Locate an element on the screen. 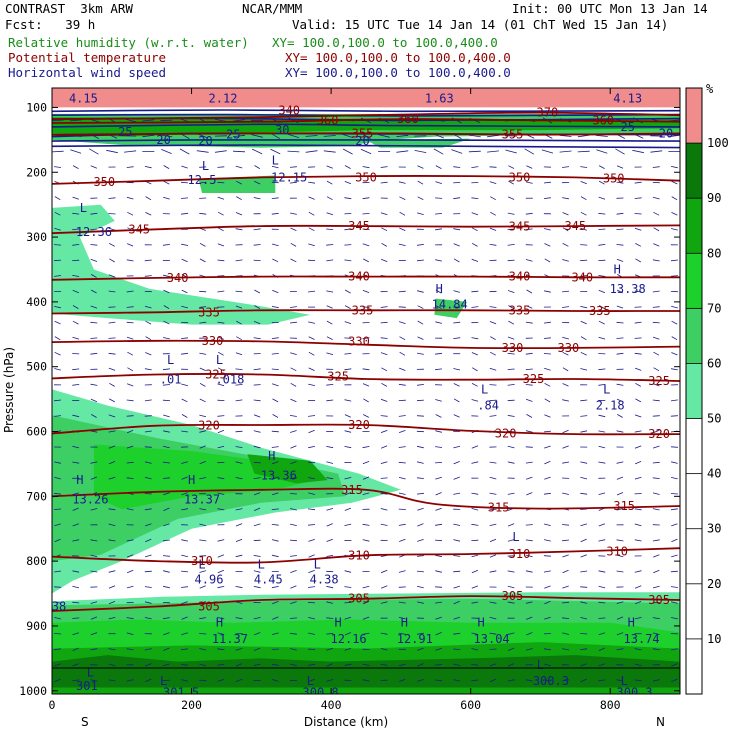 This screenshot has width=740, height=740. contour-label-79: 13.26 is located at coordinates (90, 500).